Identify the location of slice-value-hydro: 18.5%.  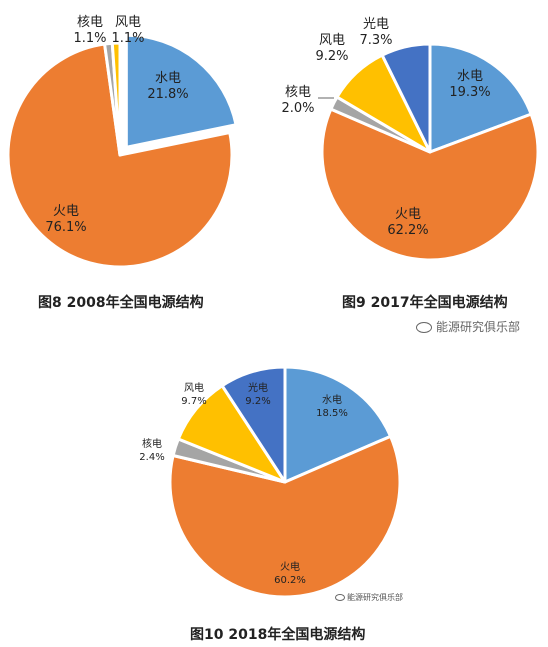
(332, 413).